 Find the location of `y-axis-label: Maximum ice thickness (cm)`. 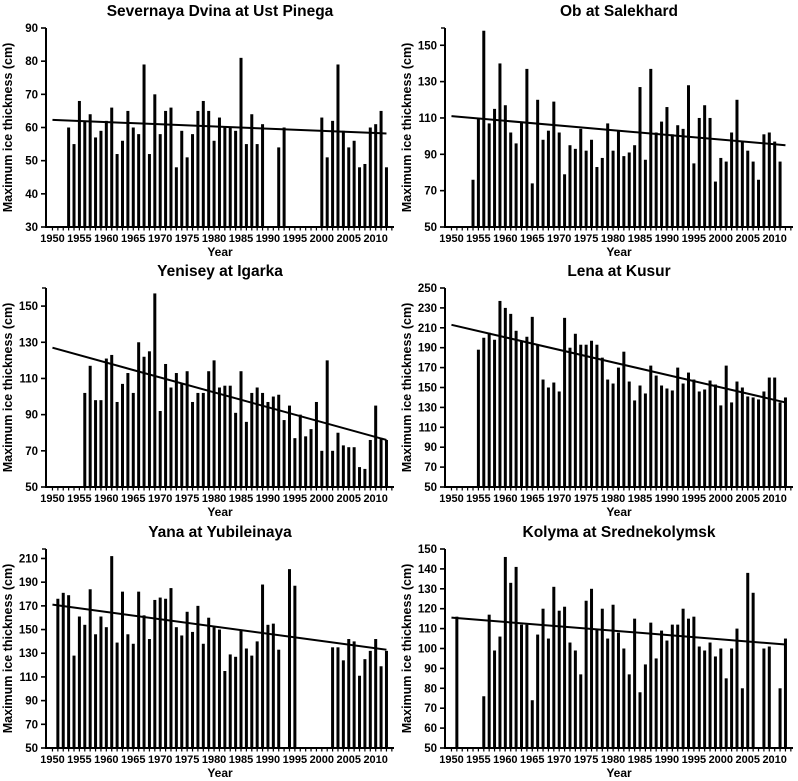

y-axis-label: Maximum ice thickness (cm) is located at coordinates (407, 648).